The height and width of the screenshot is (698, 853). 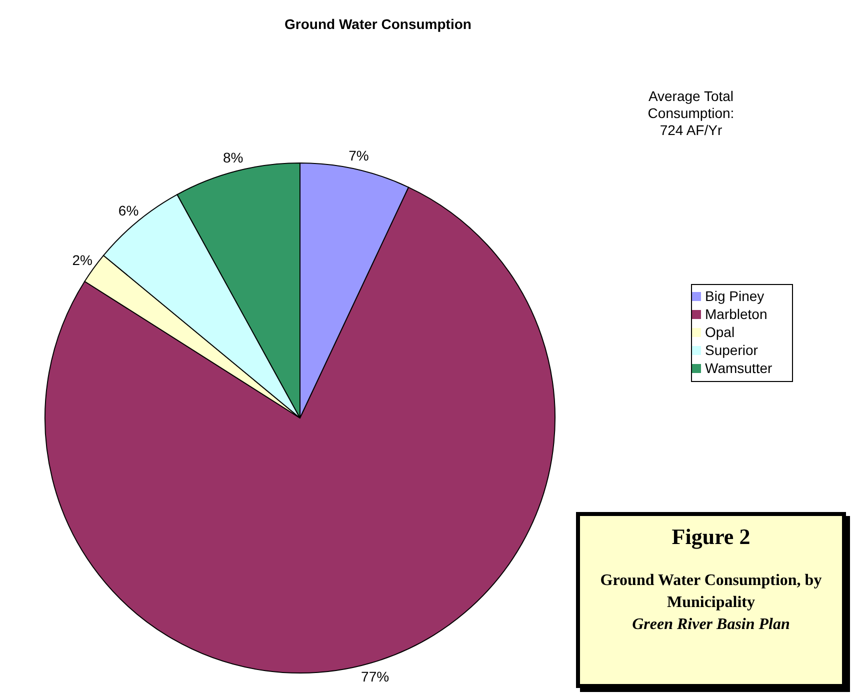 What do you see at coordinates (711, 537) in the screenshot?
I see `caption: Figure 2` at bounding box center [711, 537].